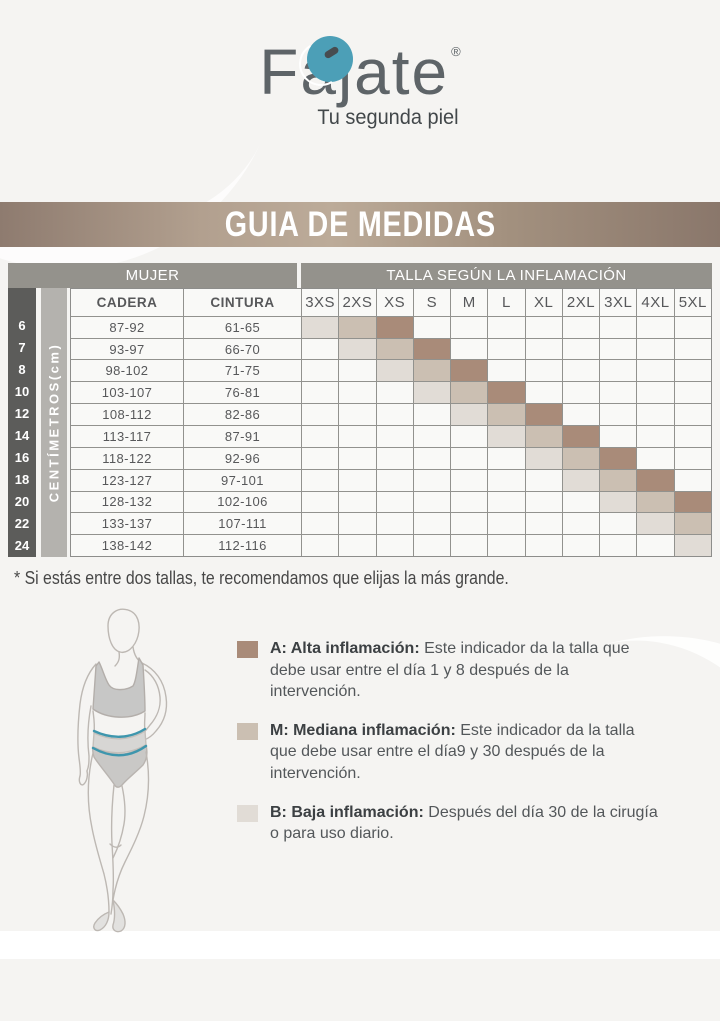 The image size is (720, 1021). What do you see at coordinates (431, 302) in the screenshot?
I see `size-column-header: S` at bounding box center [431, 302].